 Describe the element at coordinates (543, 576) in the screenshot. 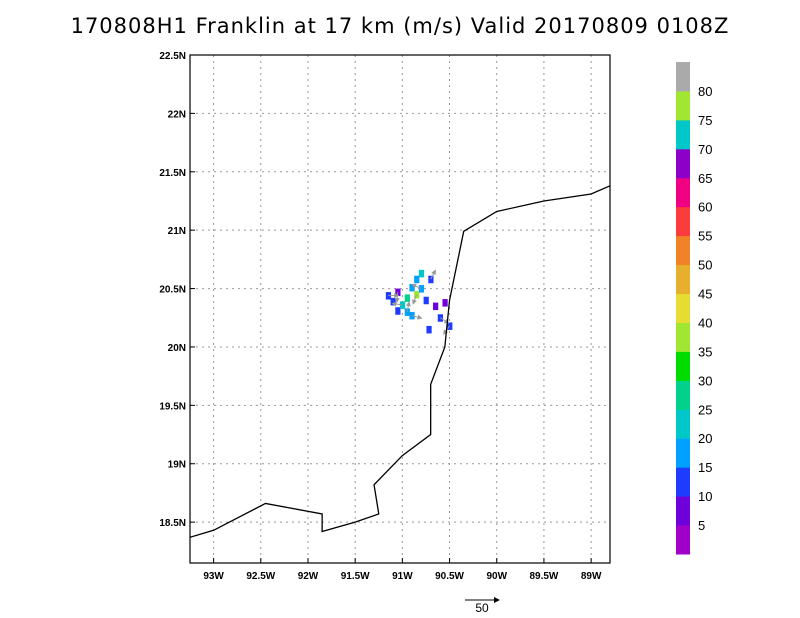

I see `x-tick-label: 89.5W` at that location.